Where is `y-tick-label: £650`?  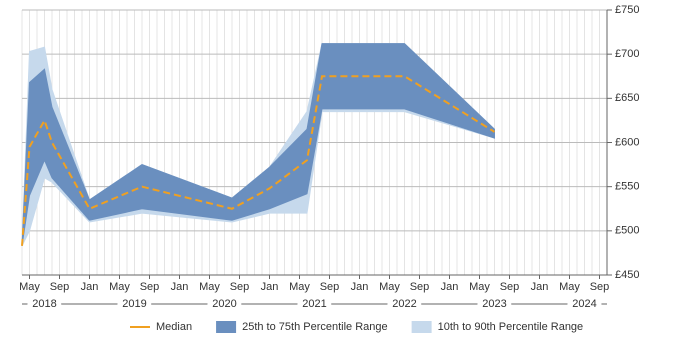
y-tick-label: £650 is located at coordinates (627, 98).